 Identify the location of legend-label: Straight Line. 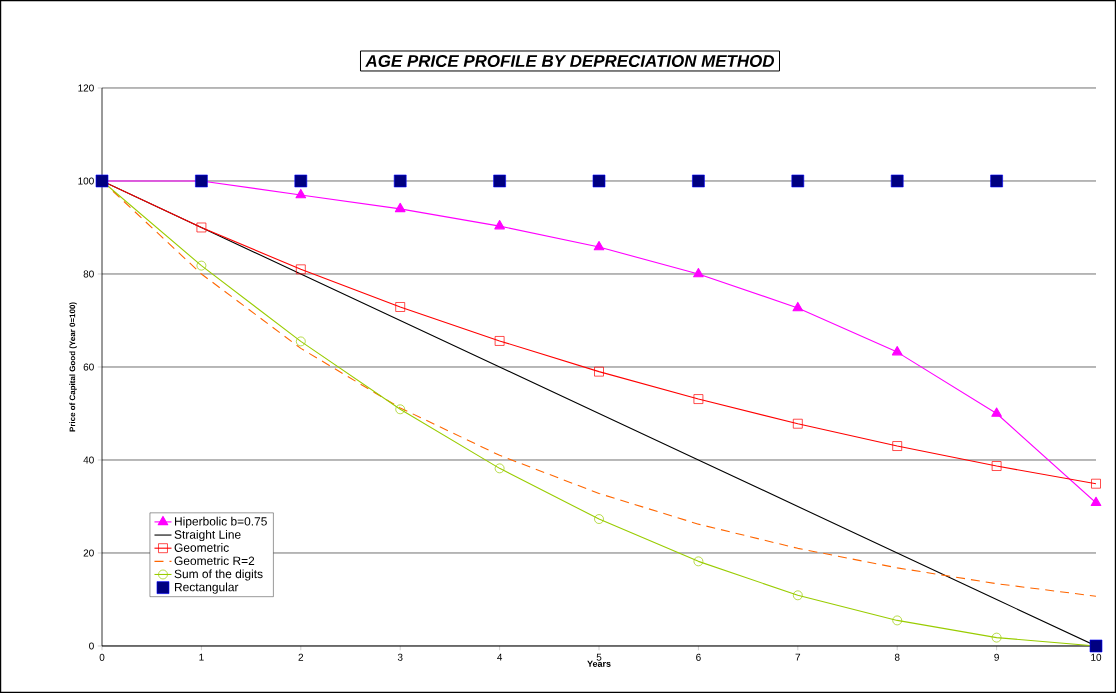
(207, 535).